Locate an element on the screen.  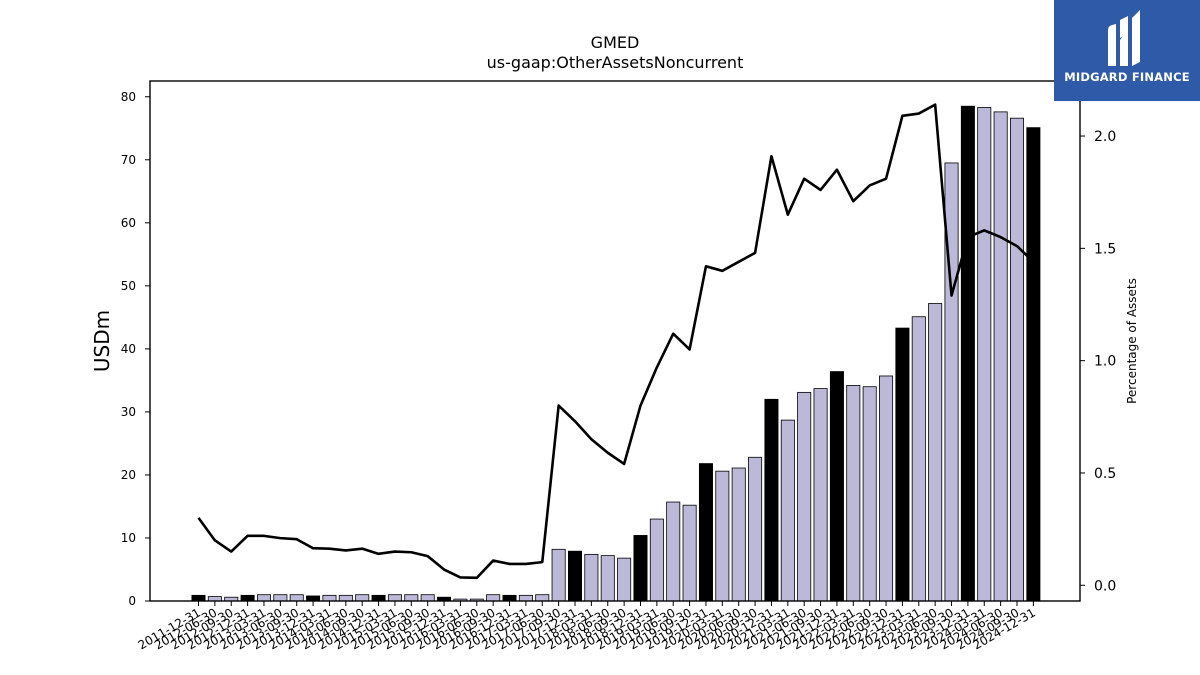
y-tick-label: 20 is located at coordinates (128, 475).